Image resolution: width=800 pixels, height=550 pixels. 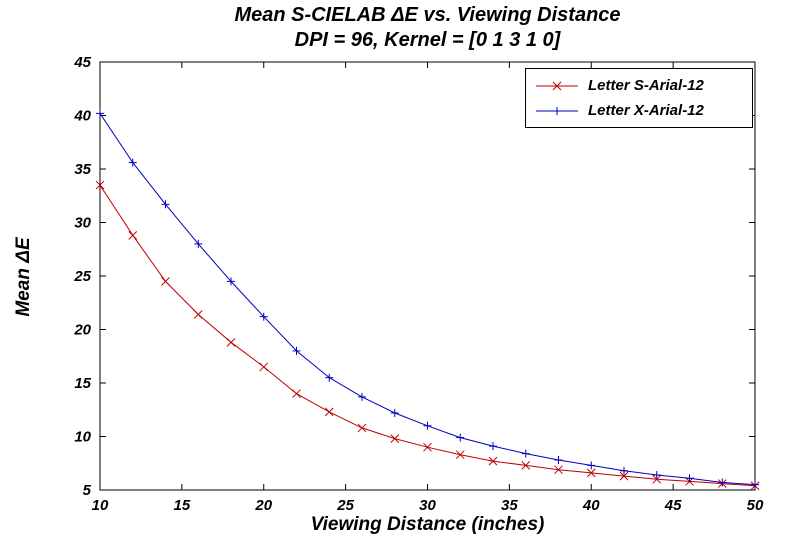 What do you see at coordinates (755, 505) in the screenshot?
I see `svg-text: 50` at bounding box center [755, 505].